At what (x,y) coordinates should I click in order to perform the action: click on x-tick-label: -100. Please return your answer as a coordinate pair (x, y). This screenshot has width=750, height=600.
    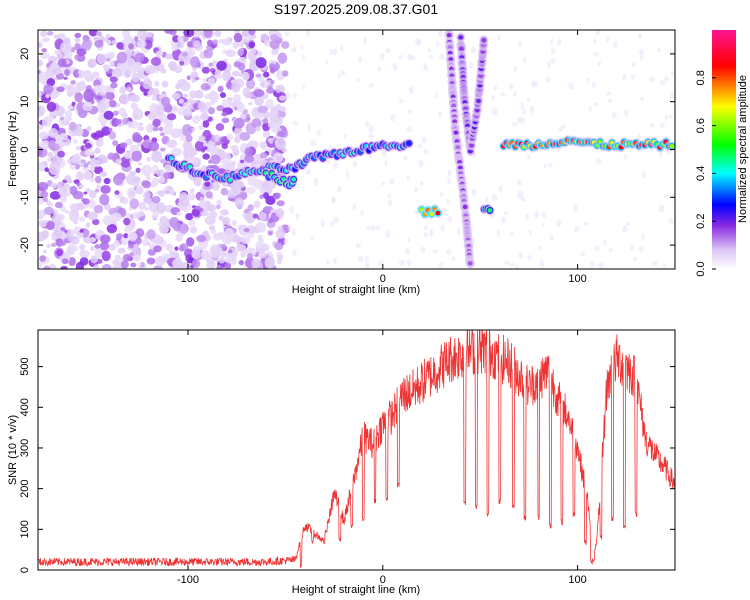
    Looking at the image, I should click on (188, 580).